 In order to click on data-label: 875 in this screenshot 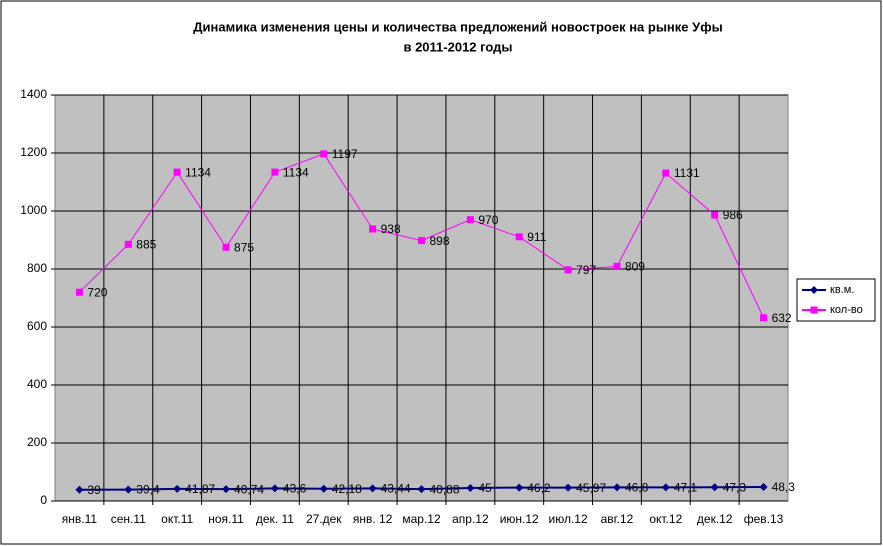, I will do `click(244, 247)`.